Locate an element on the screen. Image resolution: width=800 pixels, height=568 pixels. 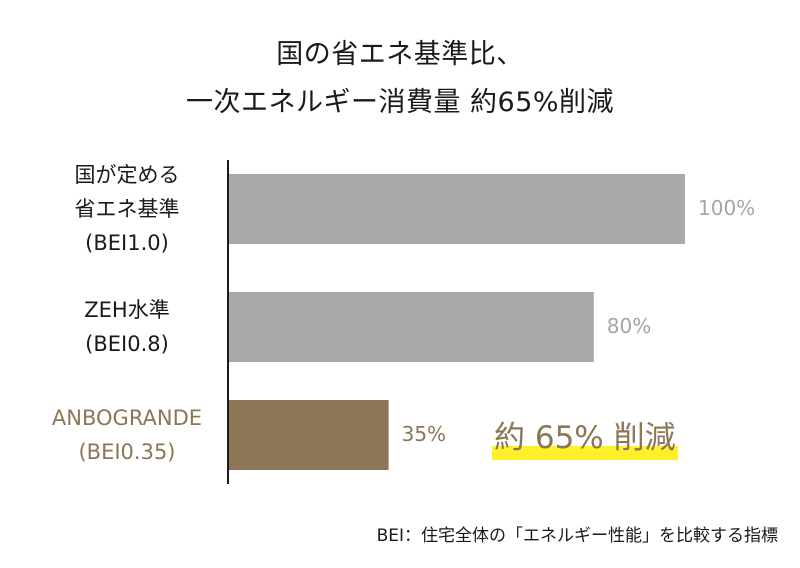
category-label-0-line-1: 省エネ基準 is located at coordinates (127, 209).